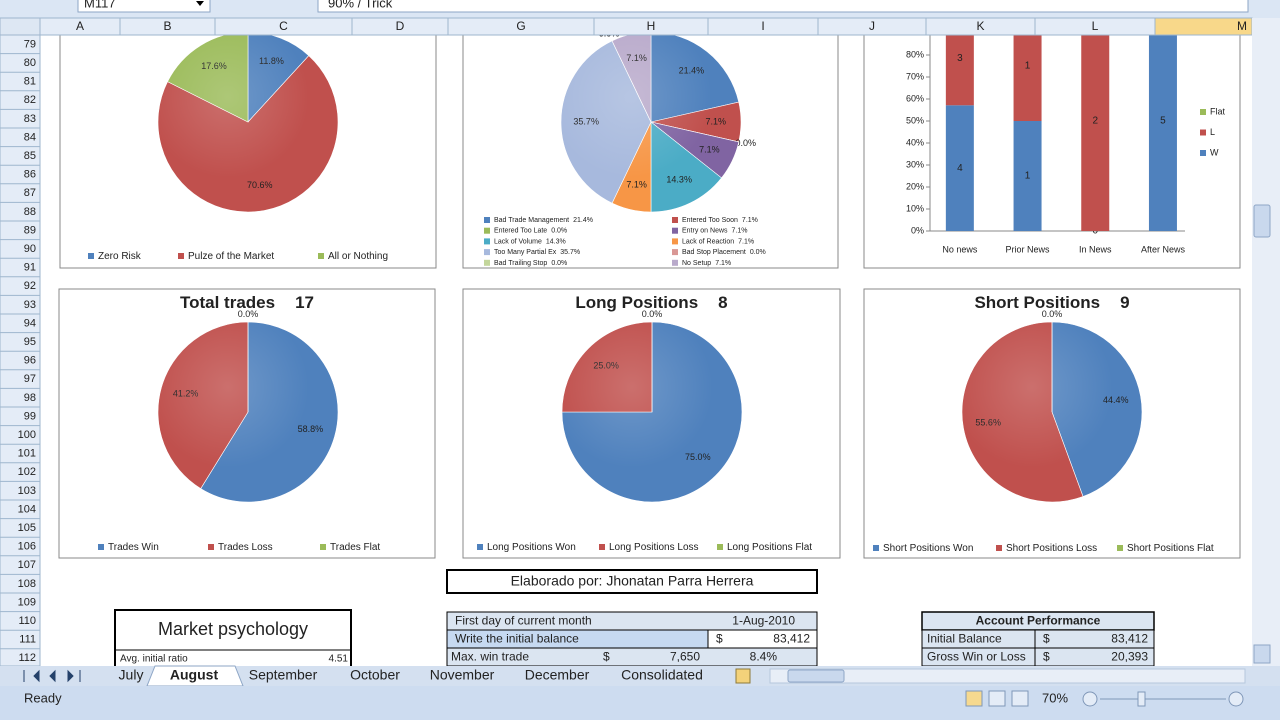 This screenshot has height=720, width=1280. What do you see at coordinates (750, 220) in the screenshot?
I see `legend-value: 7.1%` at bounding box center [750, 220].